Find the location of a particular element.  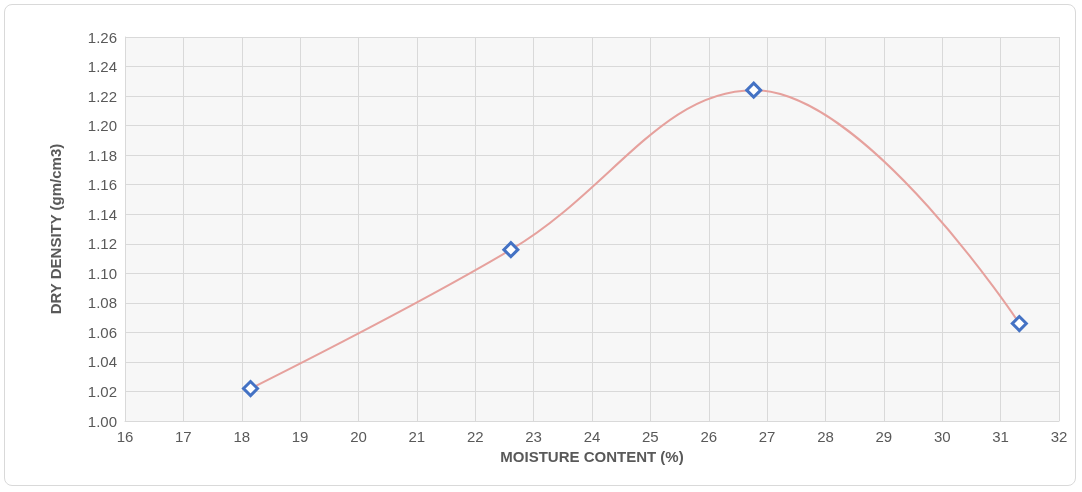

x-tick-label: 21 is located at coordinates (417, 436).